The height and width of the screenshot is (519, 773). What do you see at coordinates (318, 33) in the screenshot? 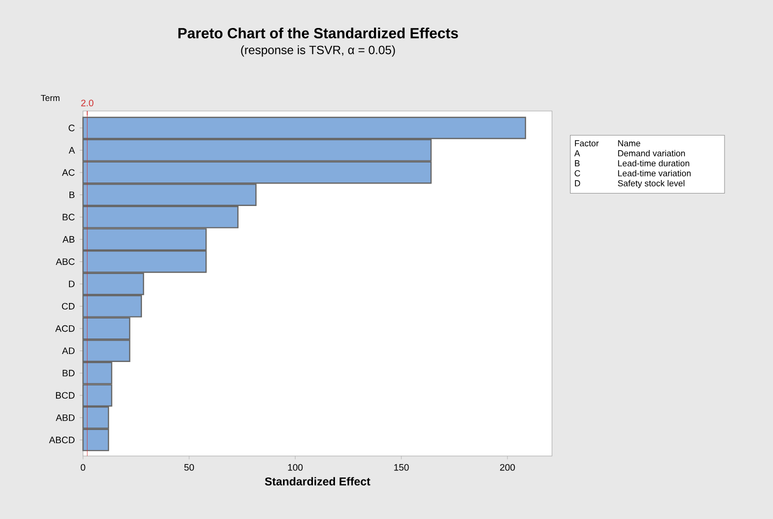
I see `chart-title: Pareto Chart of the Standardized Effects` at bounding box center [318, 33].